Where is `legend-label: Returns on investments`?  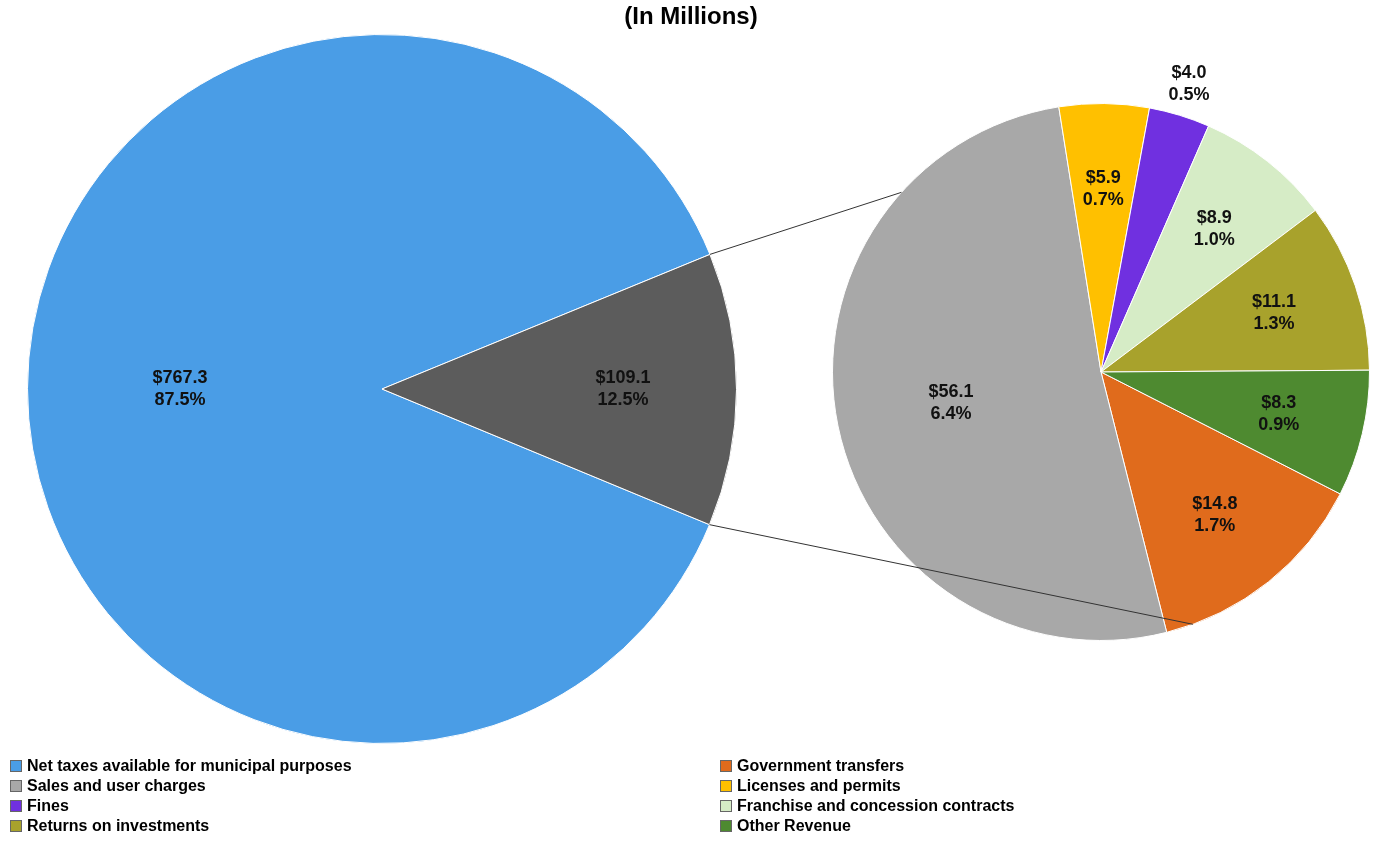
legend-label: Returns on investments is located at coordinates (118, 826).